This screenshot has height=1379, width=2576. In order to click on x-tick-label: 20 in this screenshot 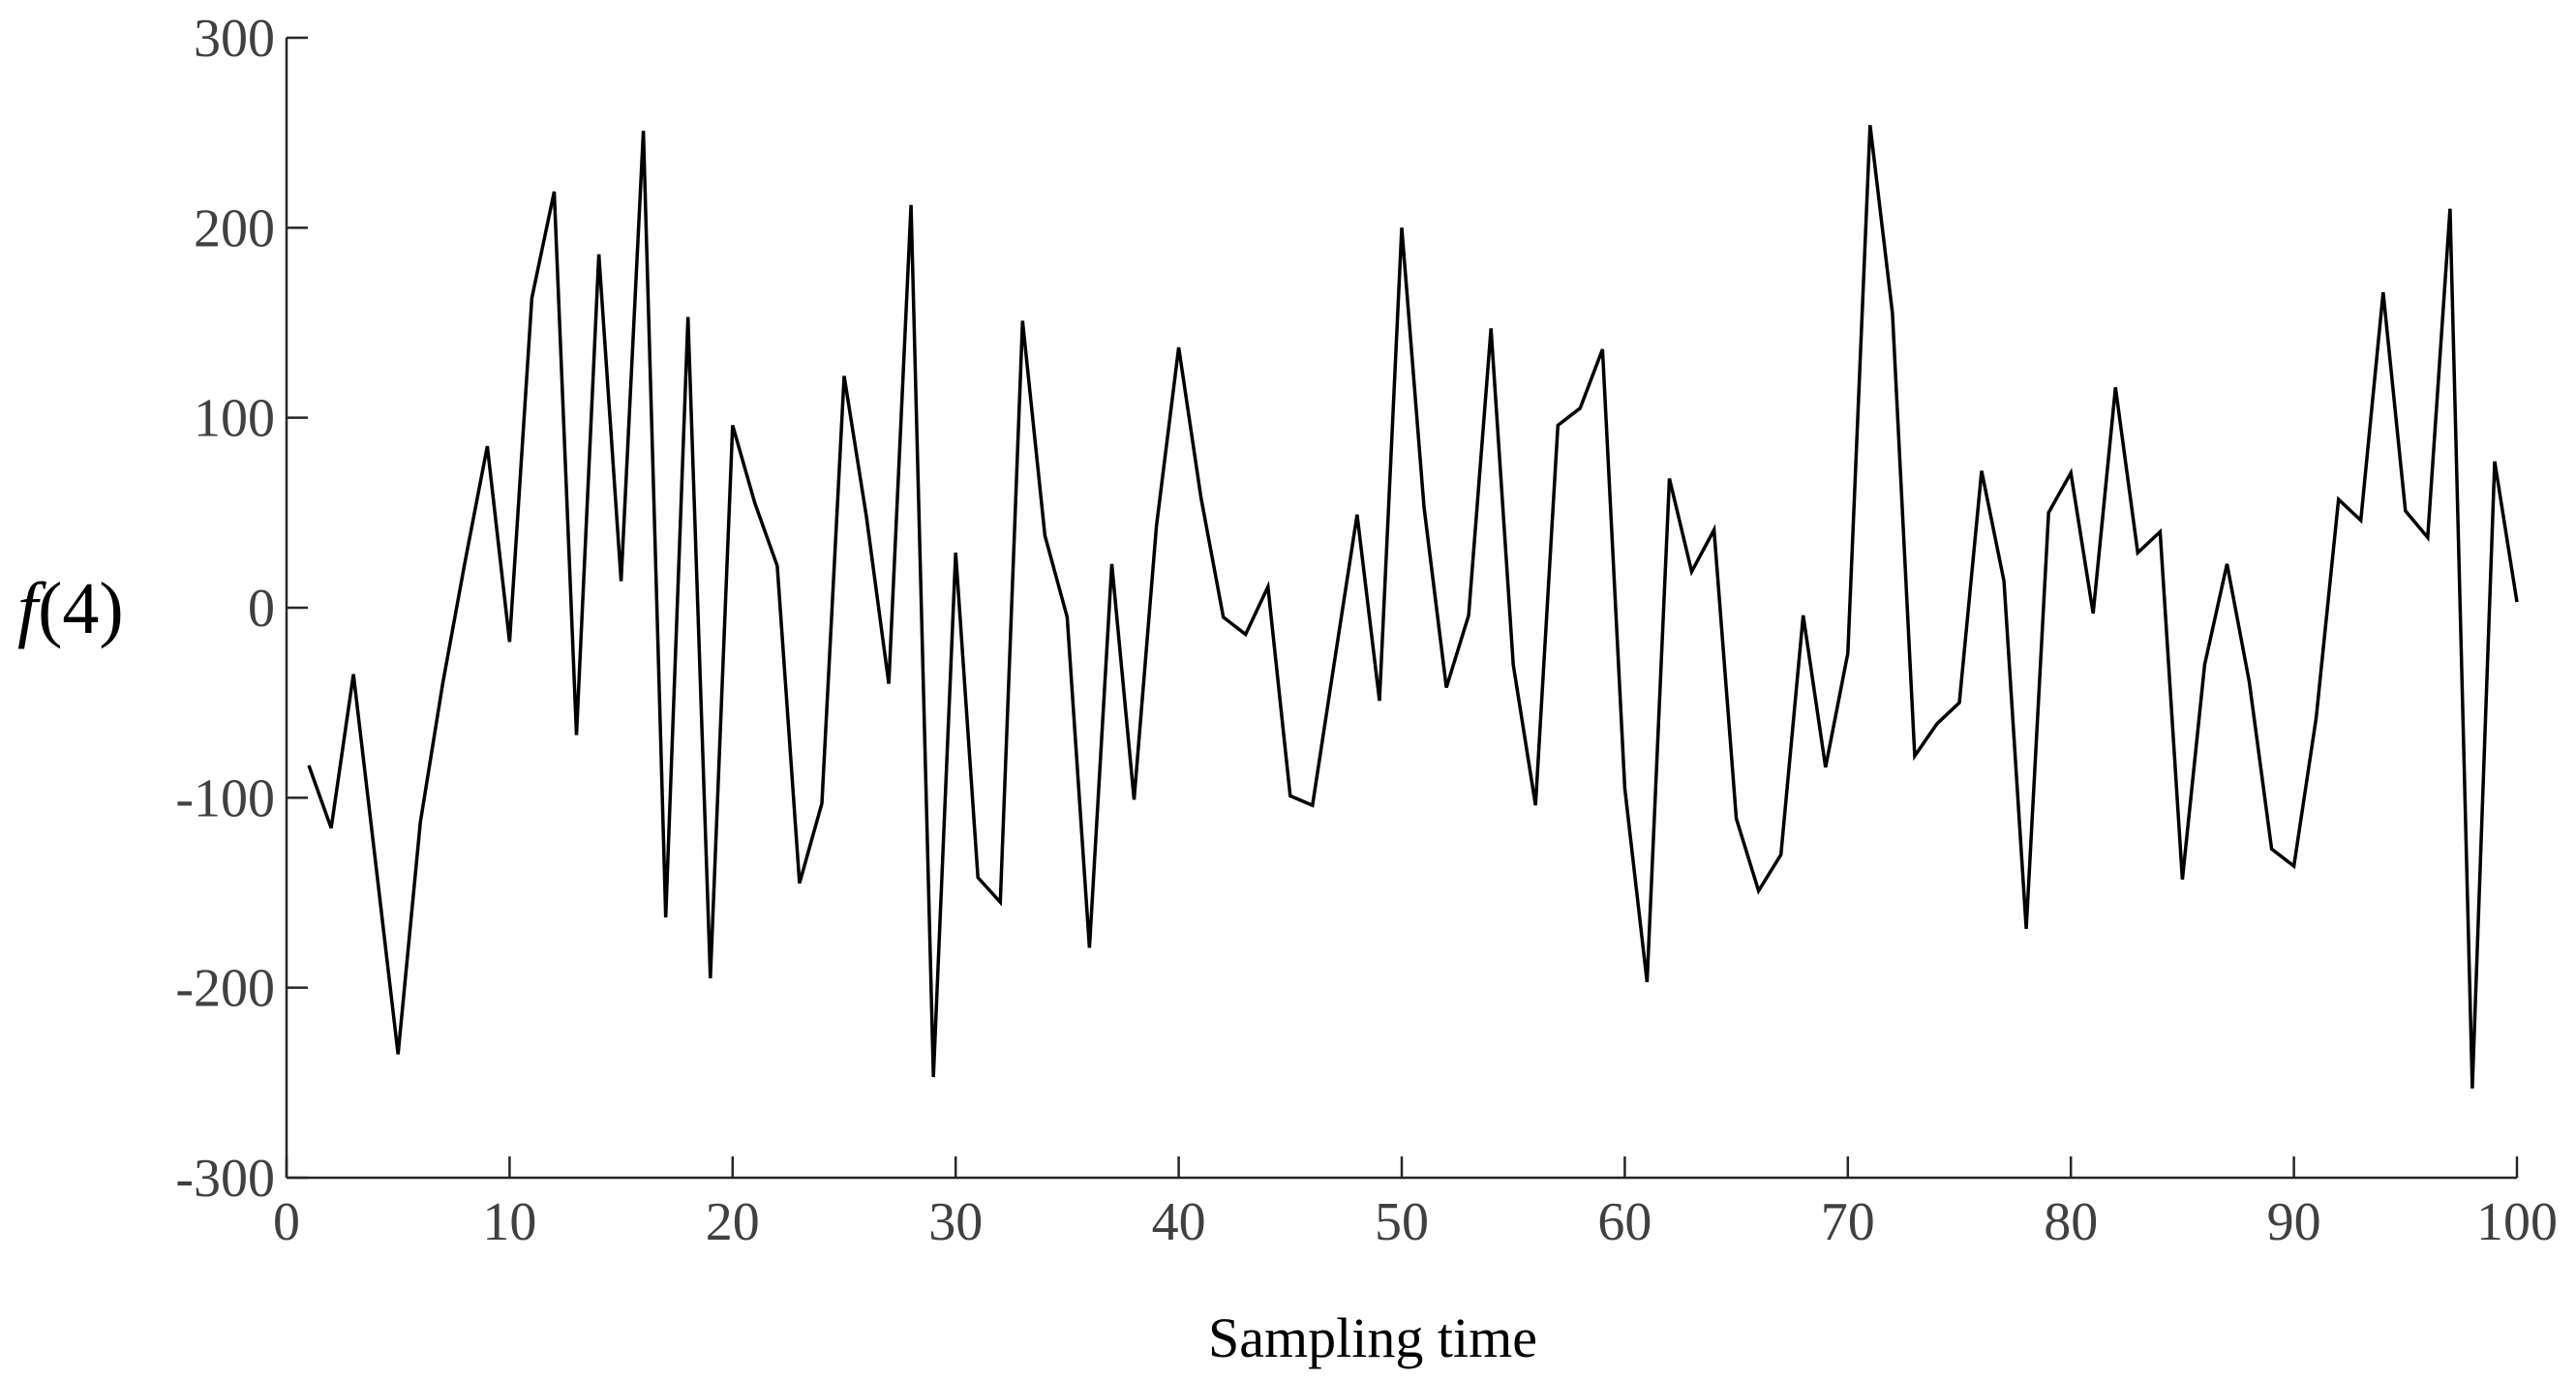, I will do `click(733, 1222)`.